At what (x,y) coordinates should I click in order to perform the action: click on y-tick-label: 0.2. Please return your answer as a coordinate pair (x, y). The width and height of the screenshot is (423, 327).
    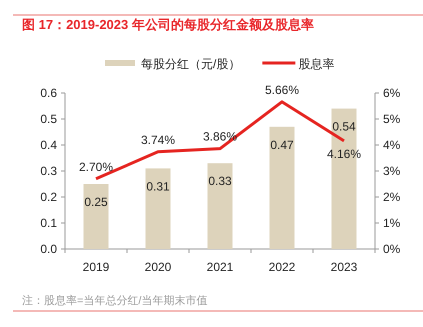
    Looking at the image, I should click on (49, 197).